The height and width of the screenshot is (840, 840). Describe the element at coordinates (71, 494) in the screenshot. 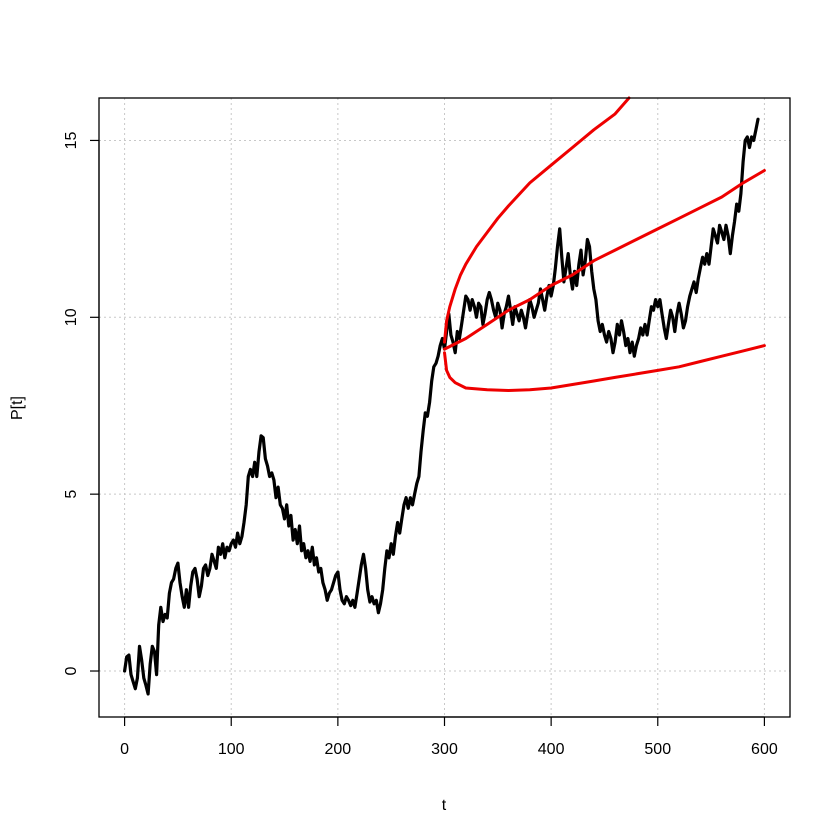

I see `y-tick-label: 5` at that location.